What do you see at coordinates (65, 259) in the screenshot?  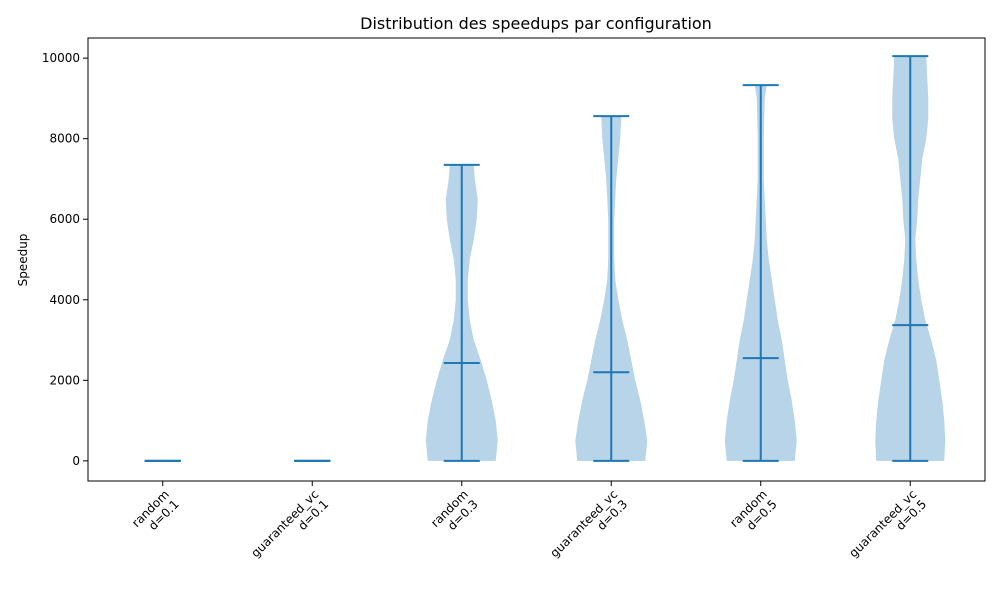 I see `y-axis-ticks: 0 2000 4000 6000 8000 10000` at bounding box center [65, 259].